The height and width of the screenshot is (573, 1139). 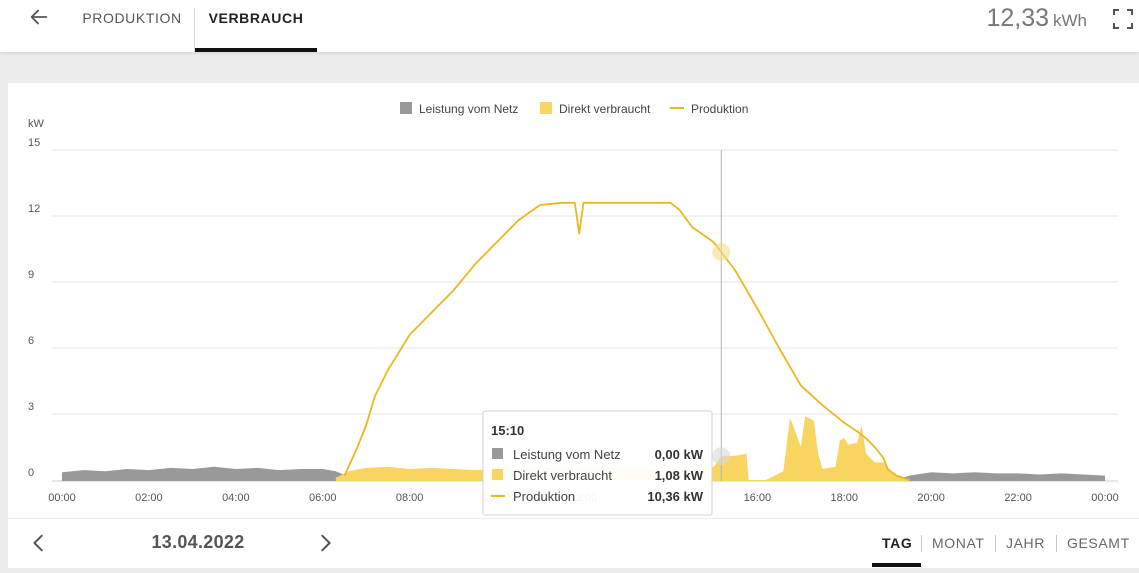 I want to click on tooltip-time: 15:10, so click(x=507, y=430).